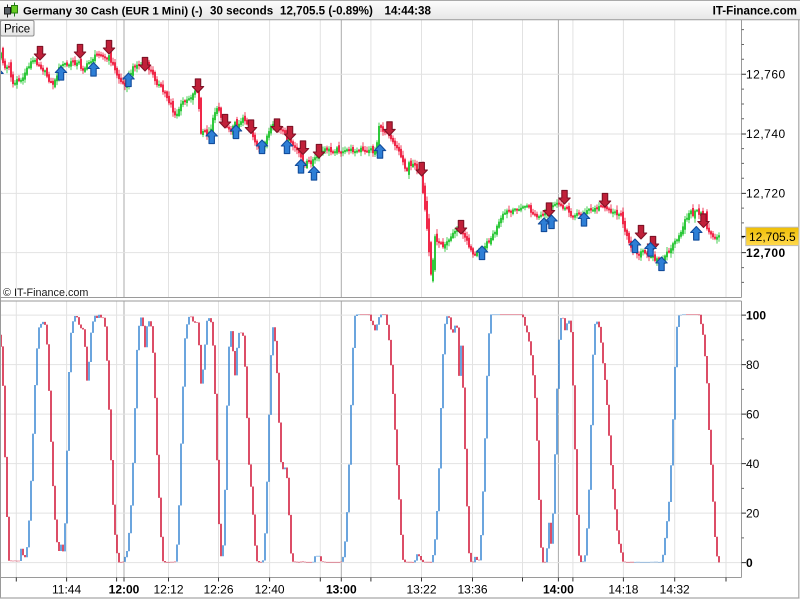  Describe the element at coordinates (558, 590) in the screenshot. I see `svg-text: 14:00` at that location.